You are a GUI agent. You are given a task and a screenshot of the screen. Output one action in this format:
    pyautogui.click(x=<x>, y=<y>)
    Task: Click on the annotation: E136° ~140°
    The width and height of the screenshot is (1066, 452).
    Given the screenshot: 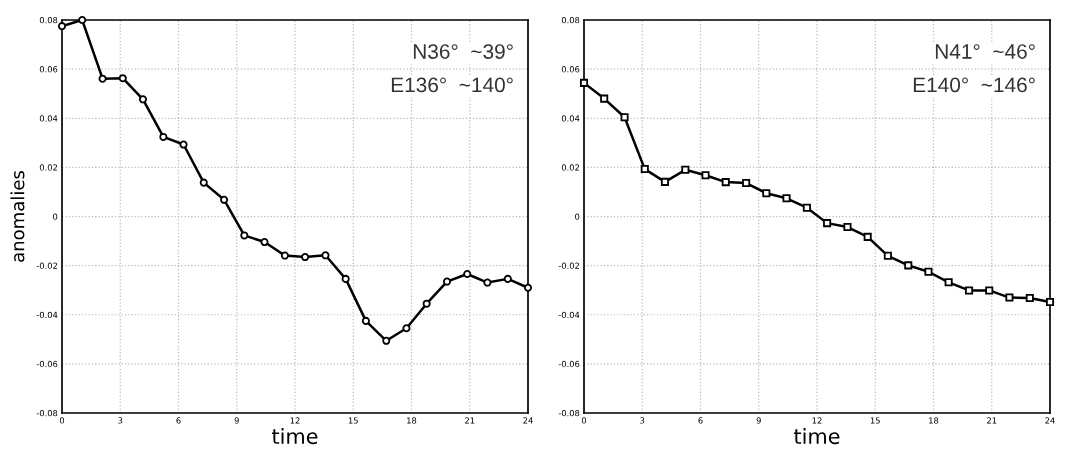 What is the action you would take?
    pyautogui.click(x=452, y=85)
    